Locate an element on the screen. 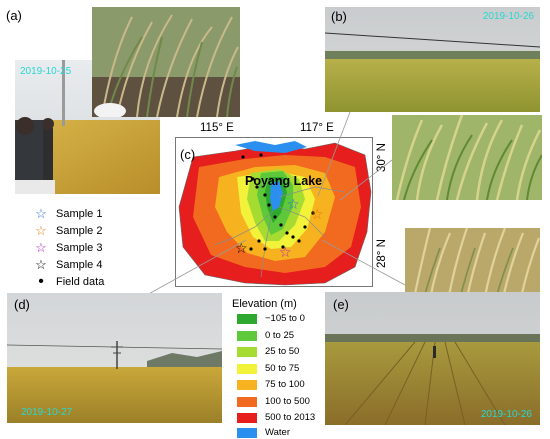 The width and height of the screenshot is (550, 439). photo-b-date: 2019-10-26 is located at coordinates (508, 16).